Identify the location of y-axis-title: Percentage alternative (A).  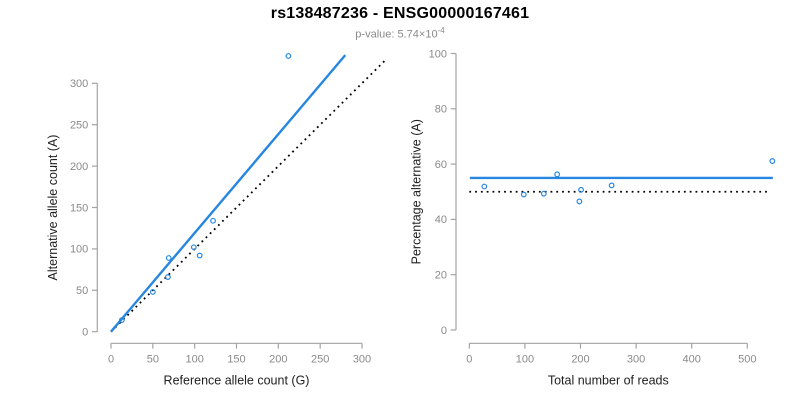
(417, 191).